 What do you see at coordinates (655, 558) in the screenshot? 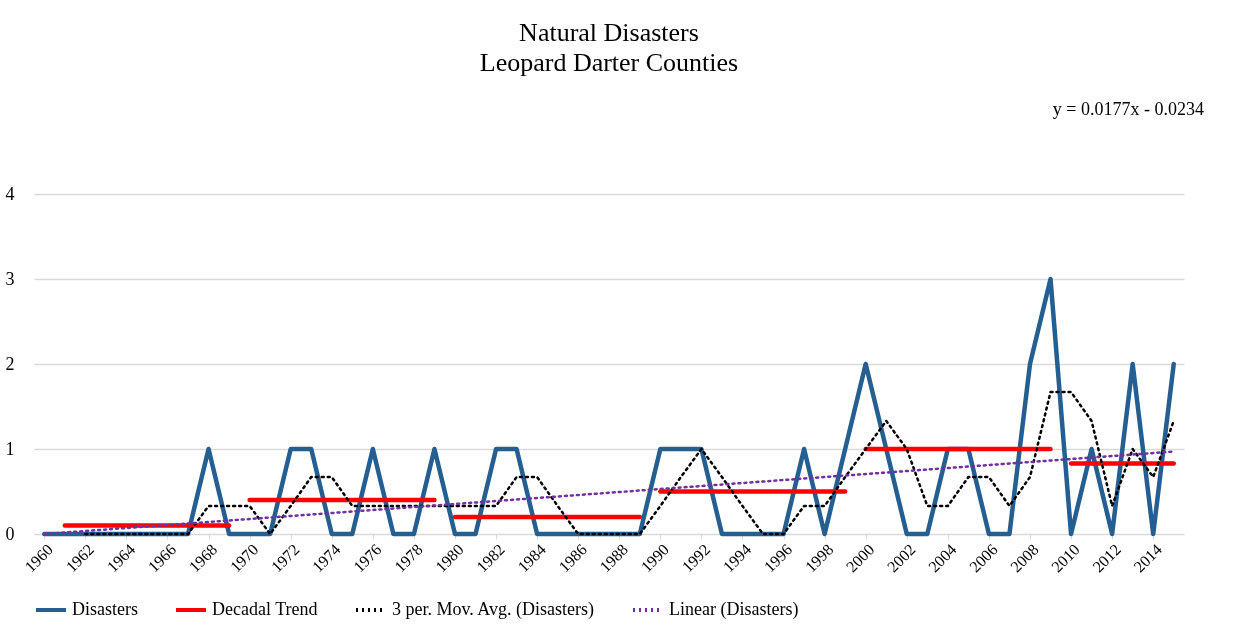
I see `x-tick-label: 1990` at bounding box center [655, 558].